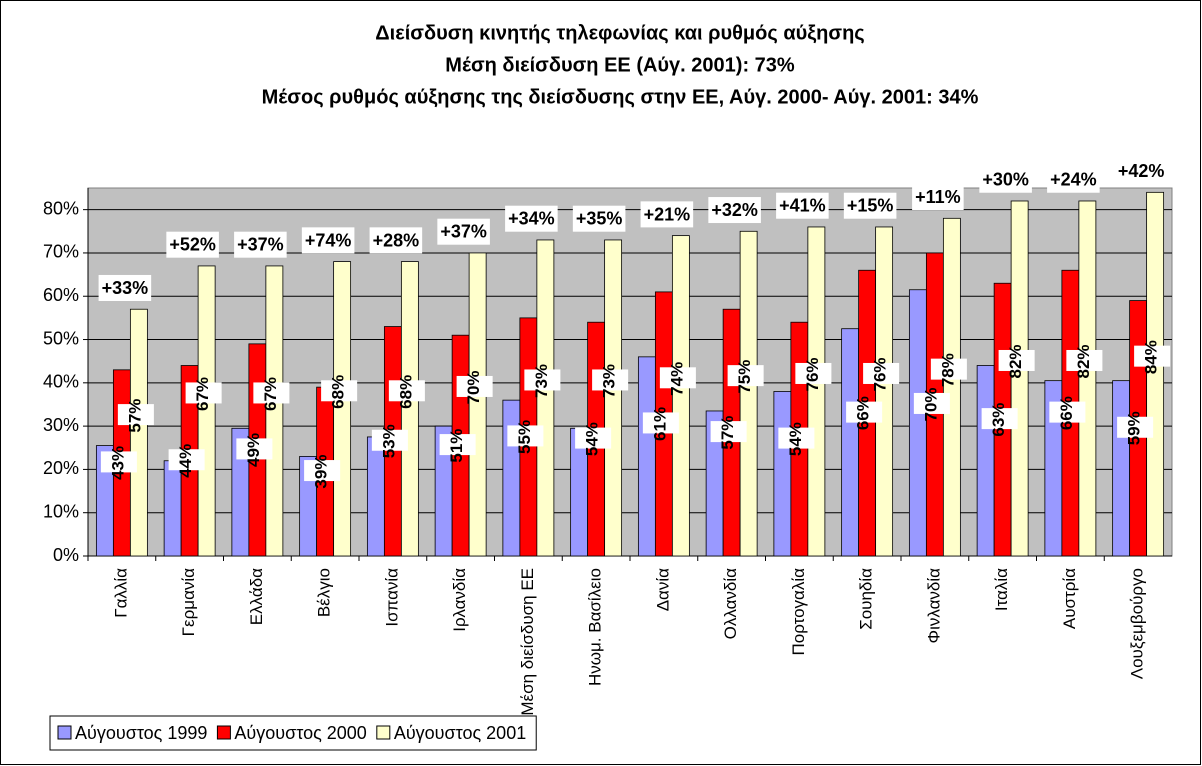 The height and width of the screenshot is (766, 1202). I want to click on growth-label: +30%, so click(1005, 180).